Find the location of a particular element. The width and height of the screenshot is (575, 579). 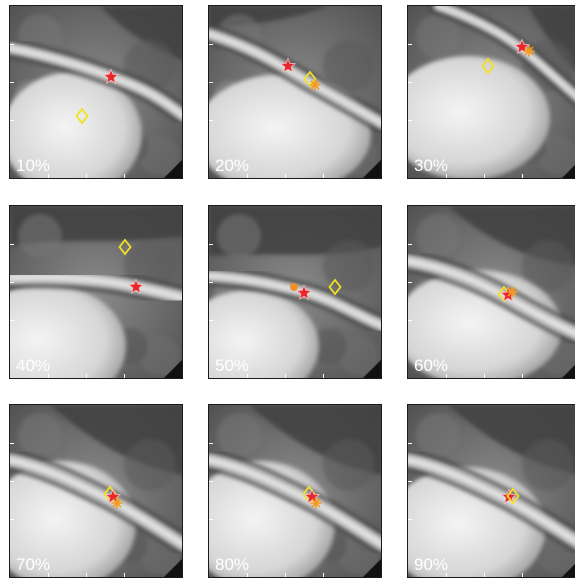

ct-panel-70: 70% is located at coordinates (96, 491).